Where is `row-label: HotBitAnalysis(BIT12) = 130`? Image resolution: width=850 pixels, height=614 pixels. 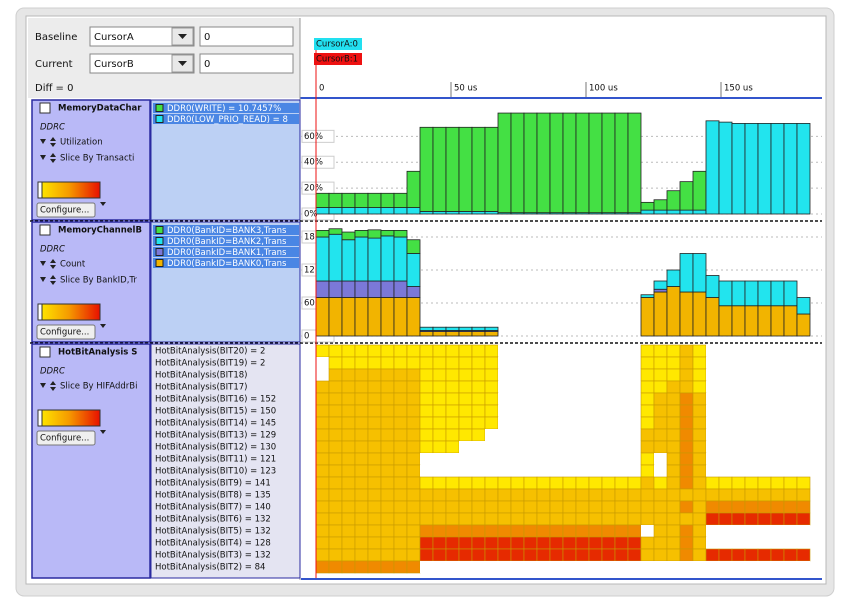
row-label: HotBitAnalysis(BIT12) = 130 is located at coordinates (215, 448).